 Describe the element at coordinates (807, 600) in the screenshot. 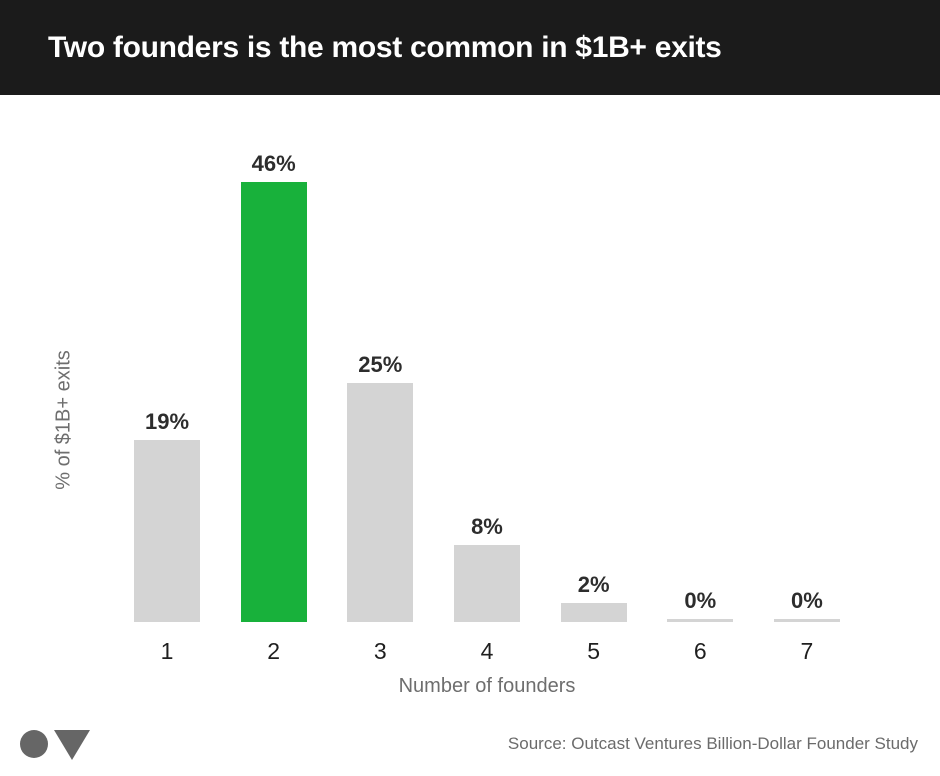

I see `value-label-7: 0%` at that location.